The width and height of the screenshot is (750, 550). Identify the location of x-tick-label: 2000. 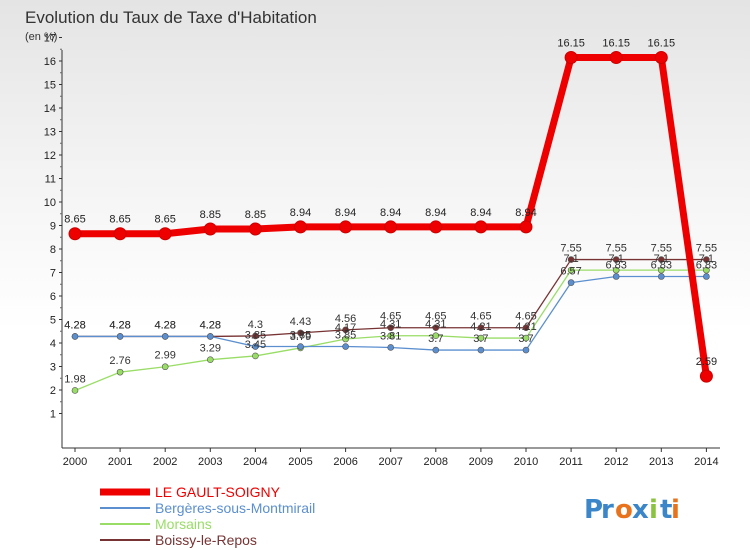
(75, 462).